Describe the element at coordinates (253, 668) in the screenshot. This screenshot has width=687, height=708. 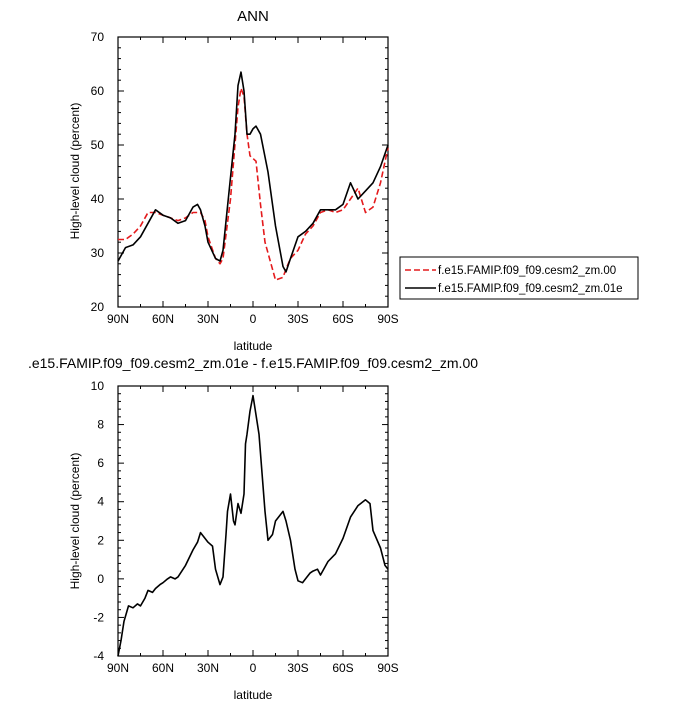
I see `bottom-x-tick-label: 0` at that location.